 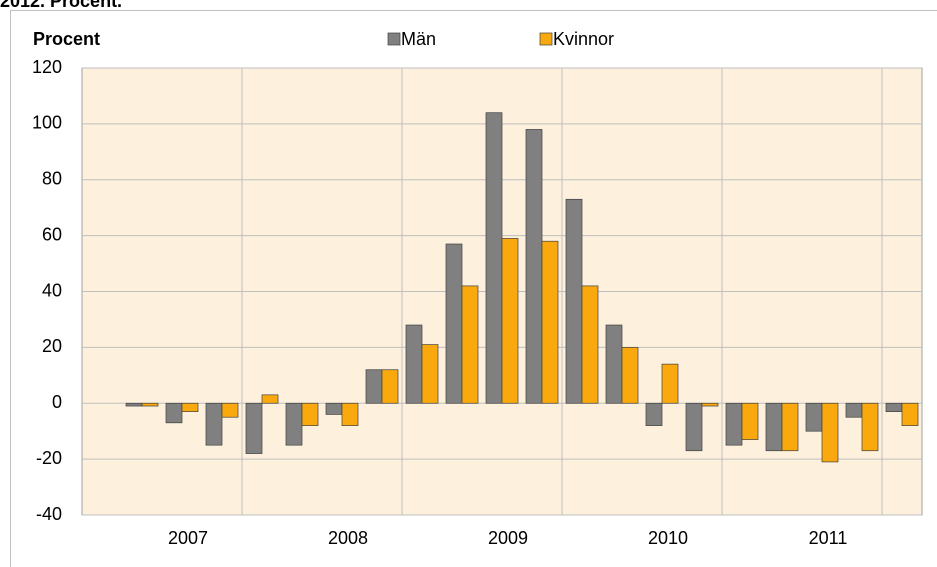 I want to click on x-group-label: 2011, so click(x=828, y=538).